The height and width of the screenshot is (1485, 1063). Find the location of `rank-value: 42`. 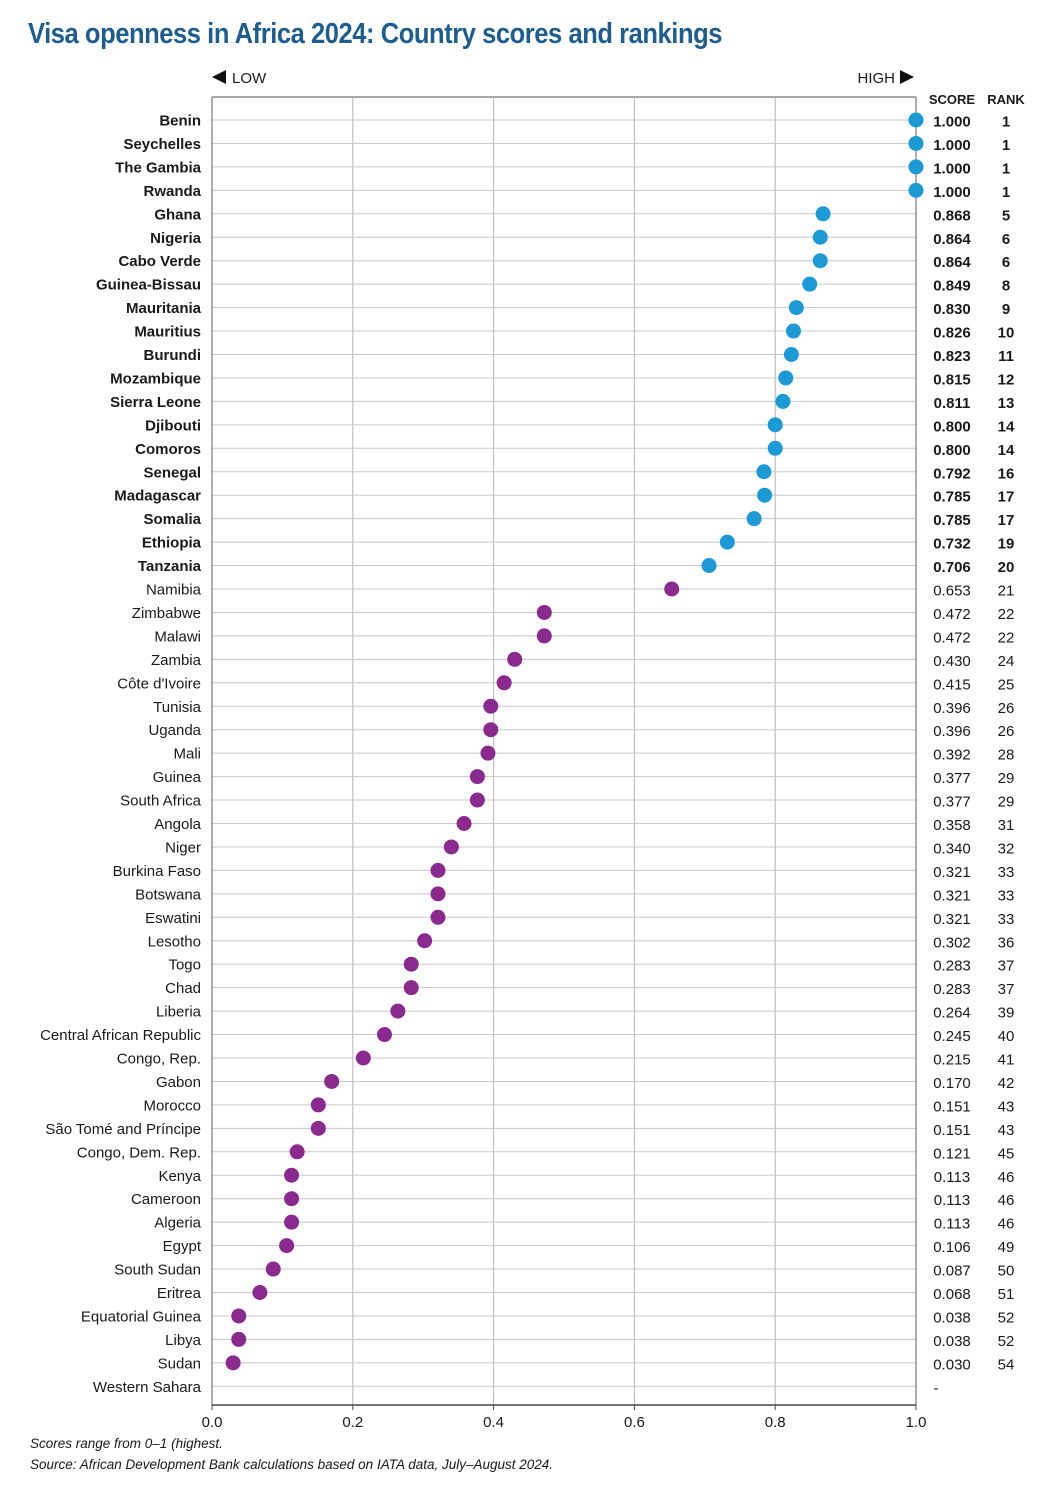

rank-value: 42 is located at coordinates (1006, 1083).